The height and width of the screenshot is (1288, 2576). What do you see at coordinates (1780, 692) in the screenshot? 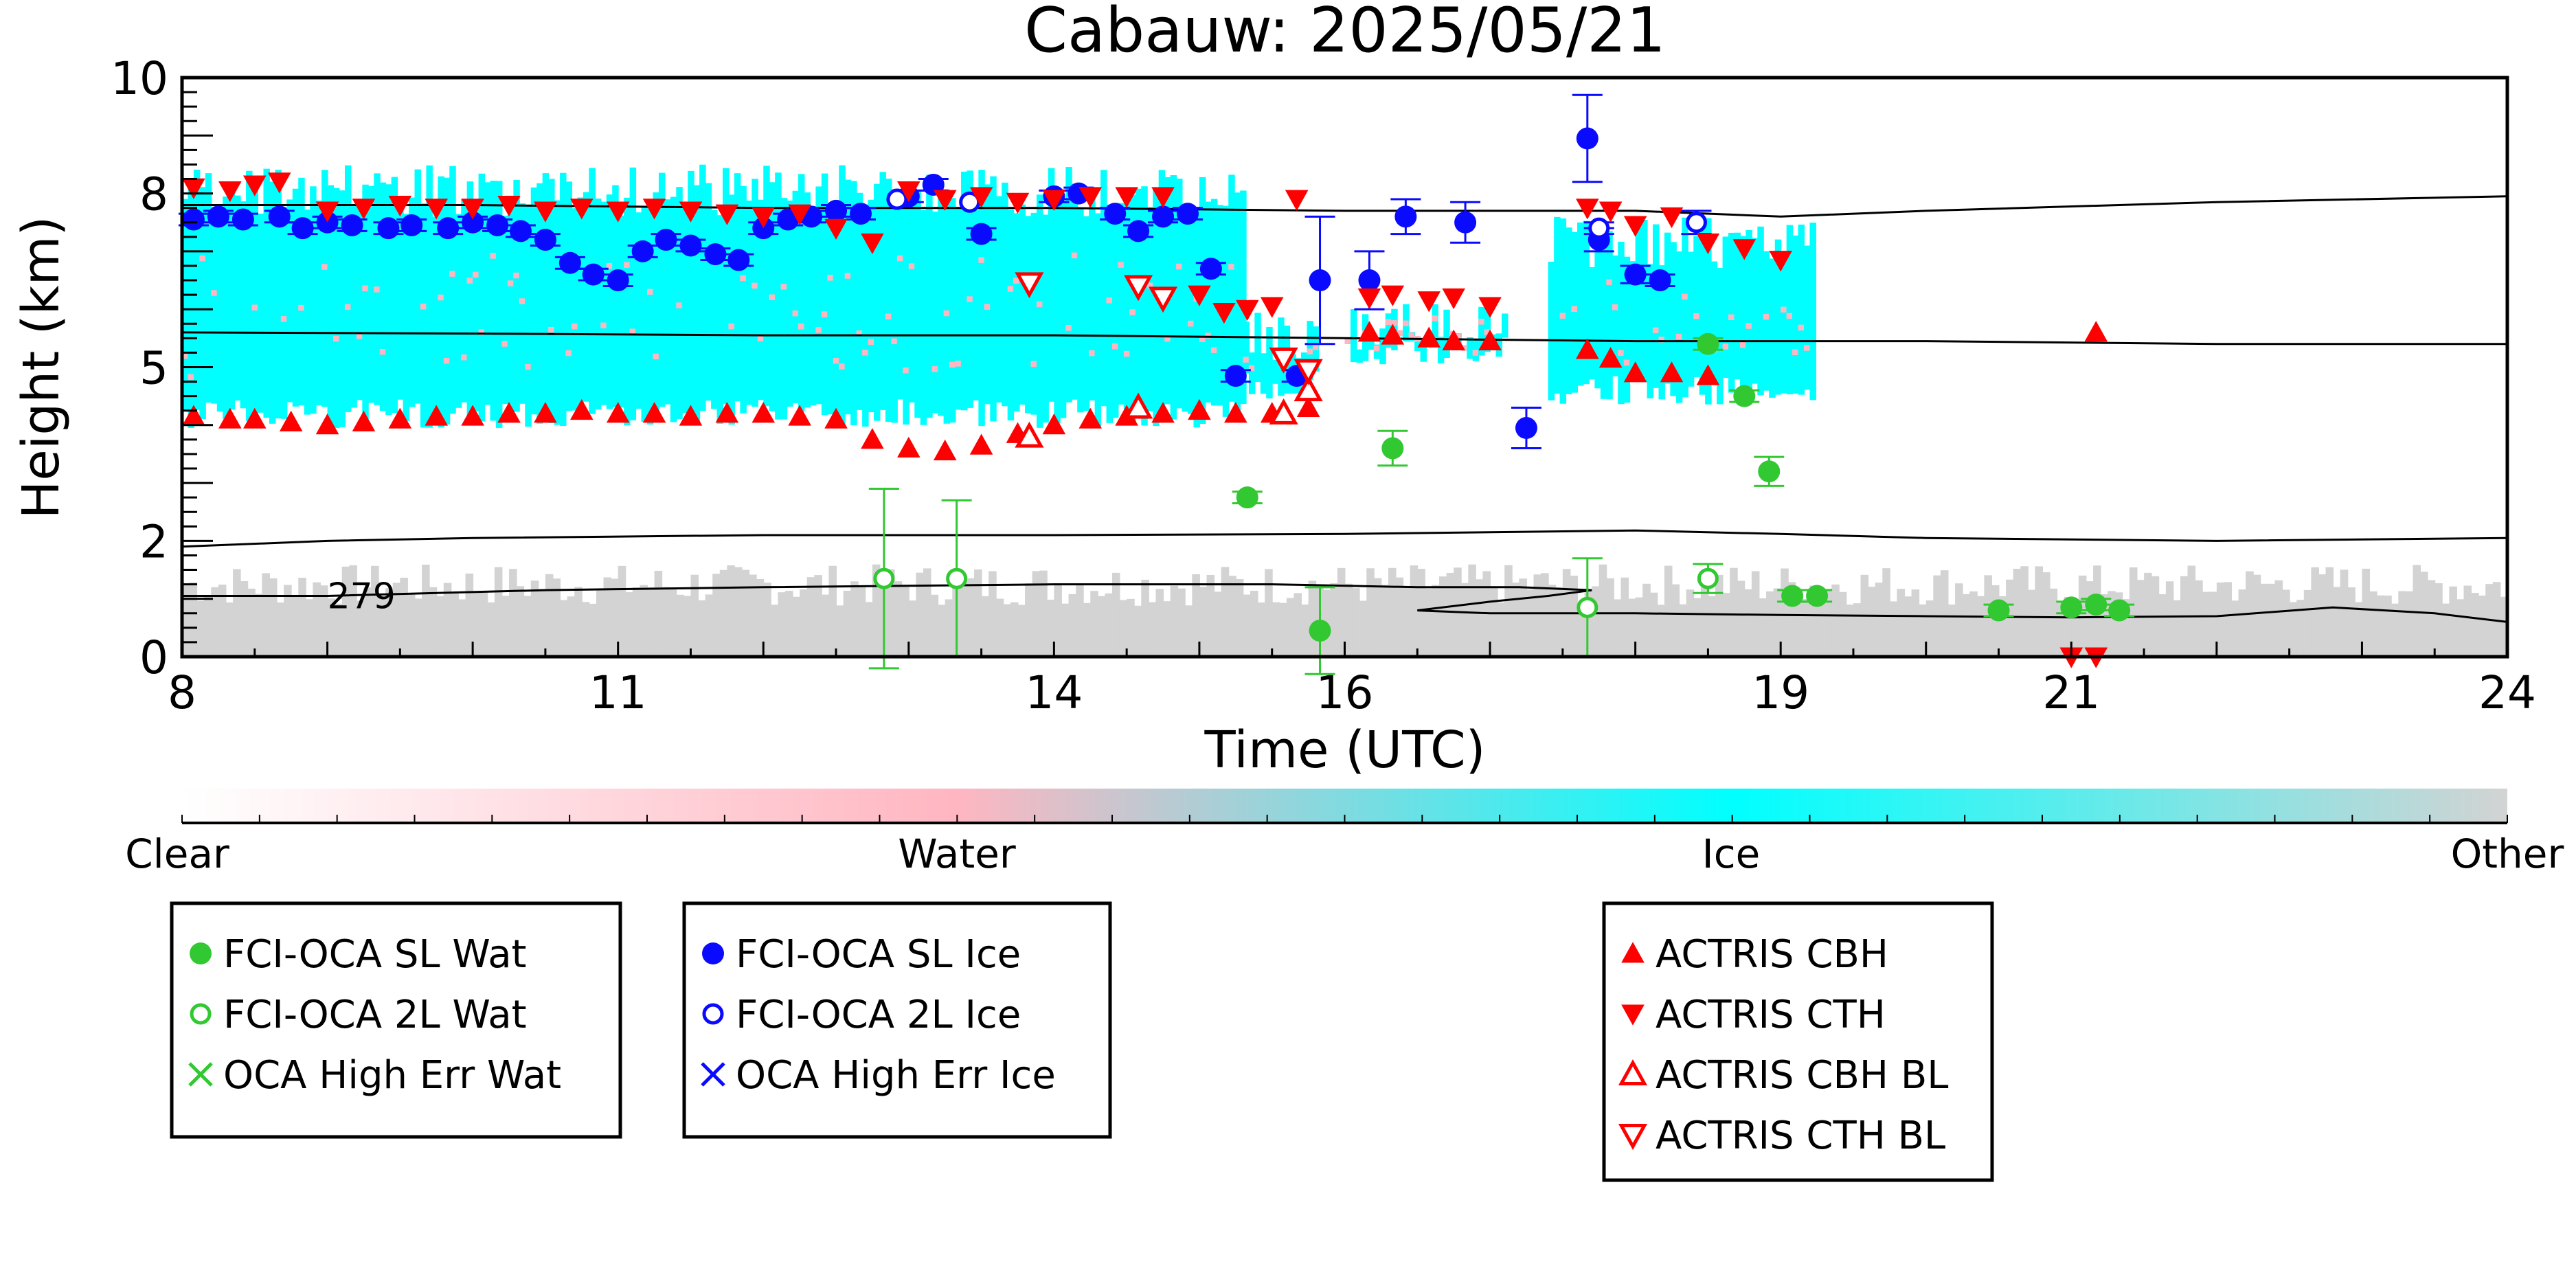
I see `x-tick-label: 19` at bounding box center [1780, 692].